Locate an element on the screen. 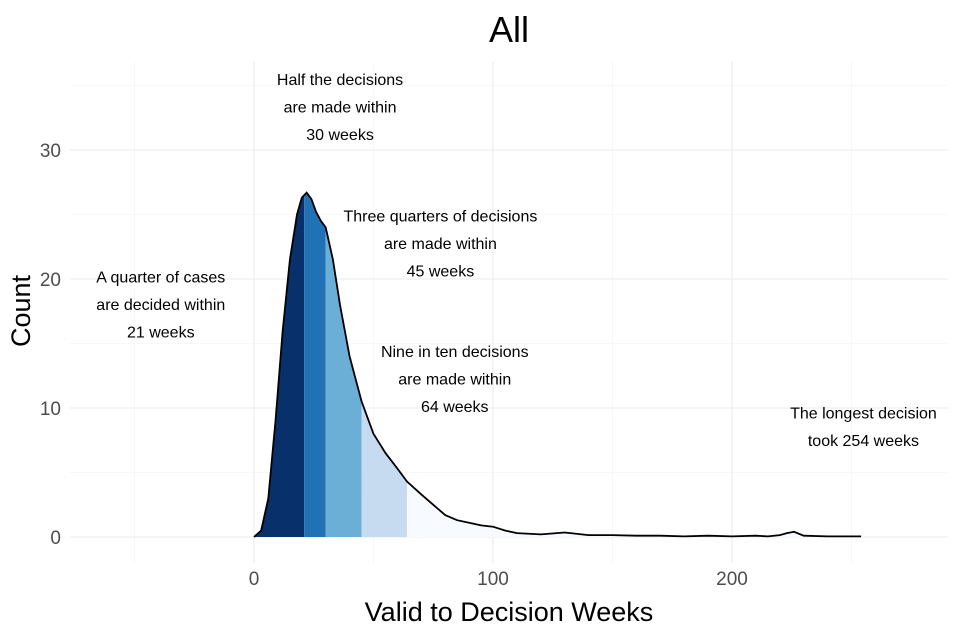 The width and height of the screenshot is (960, 640). y-axis-ticks: 0 10 20 30 is located at coordinates (50, 345).